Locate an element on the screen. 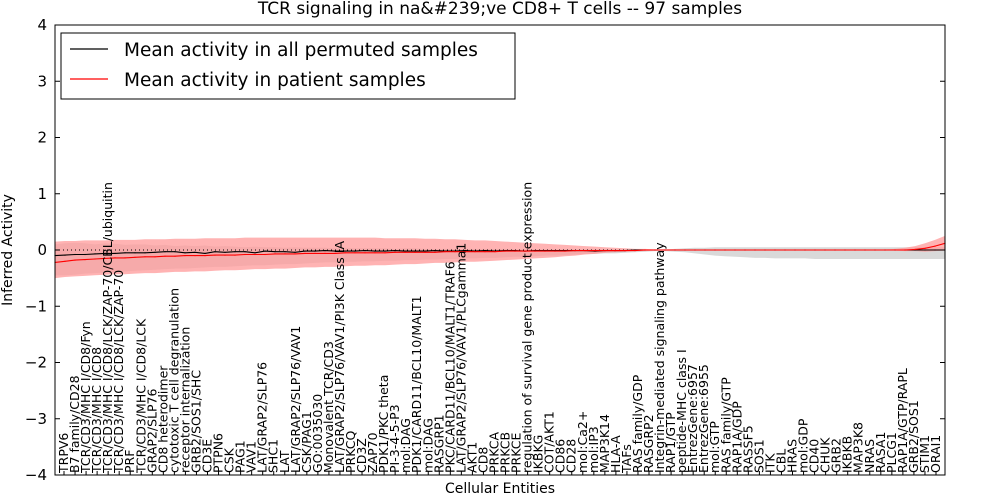 This screenshot has width=1000, height=500. x-tick-label: CSK/PAG1 is located at coordinates (306, 442).